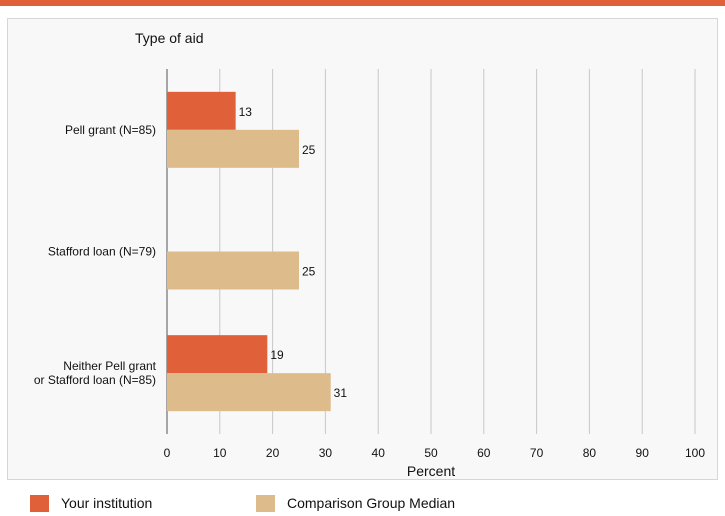 Image resolution: width=725 pixels, height=516 pixels. I want to click on legend-label-your-institution: Your institution, so click(107, 503).